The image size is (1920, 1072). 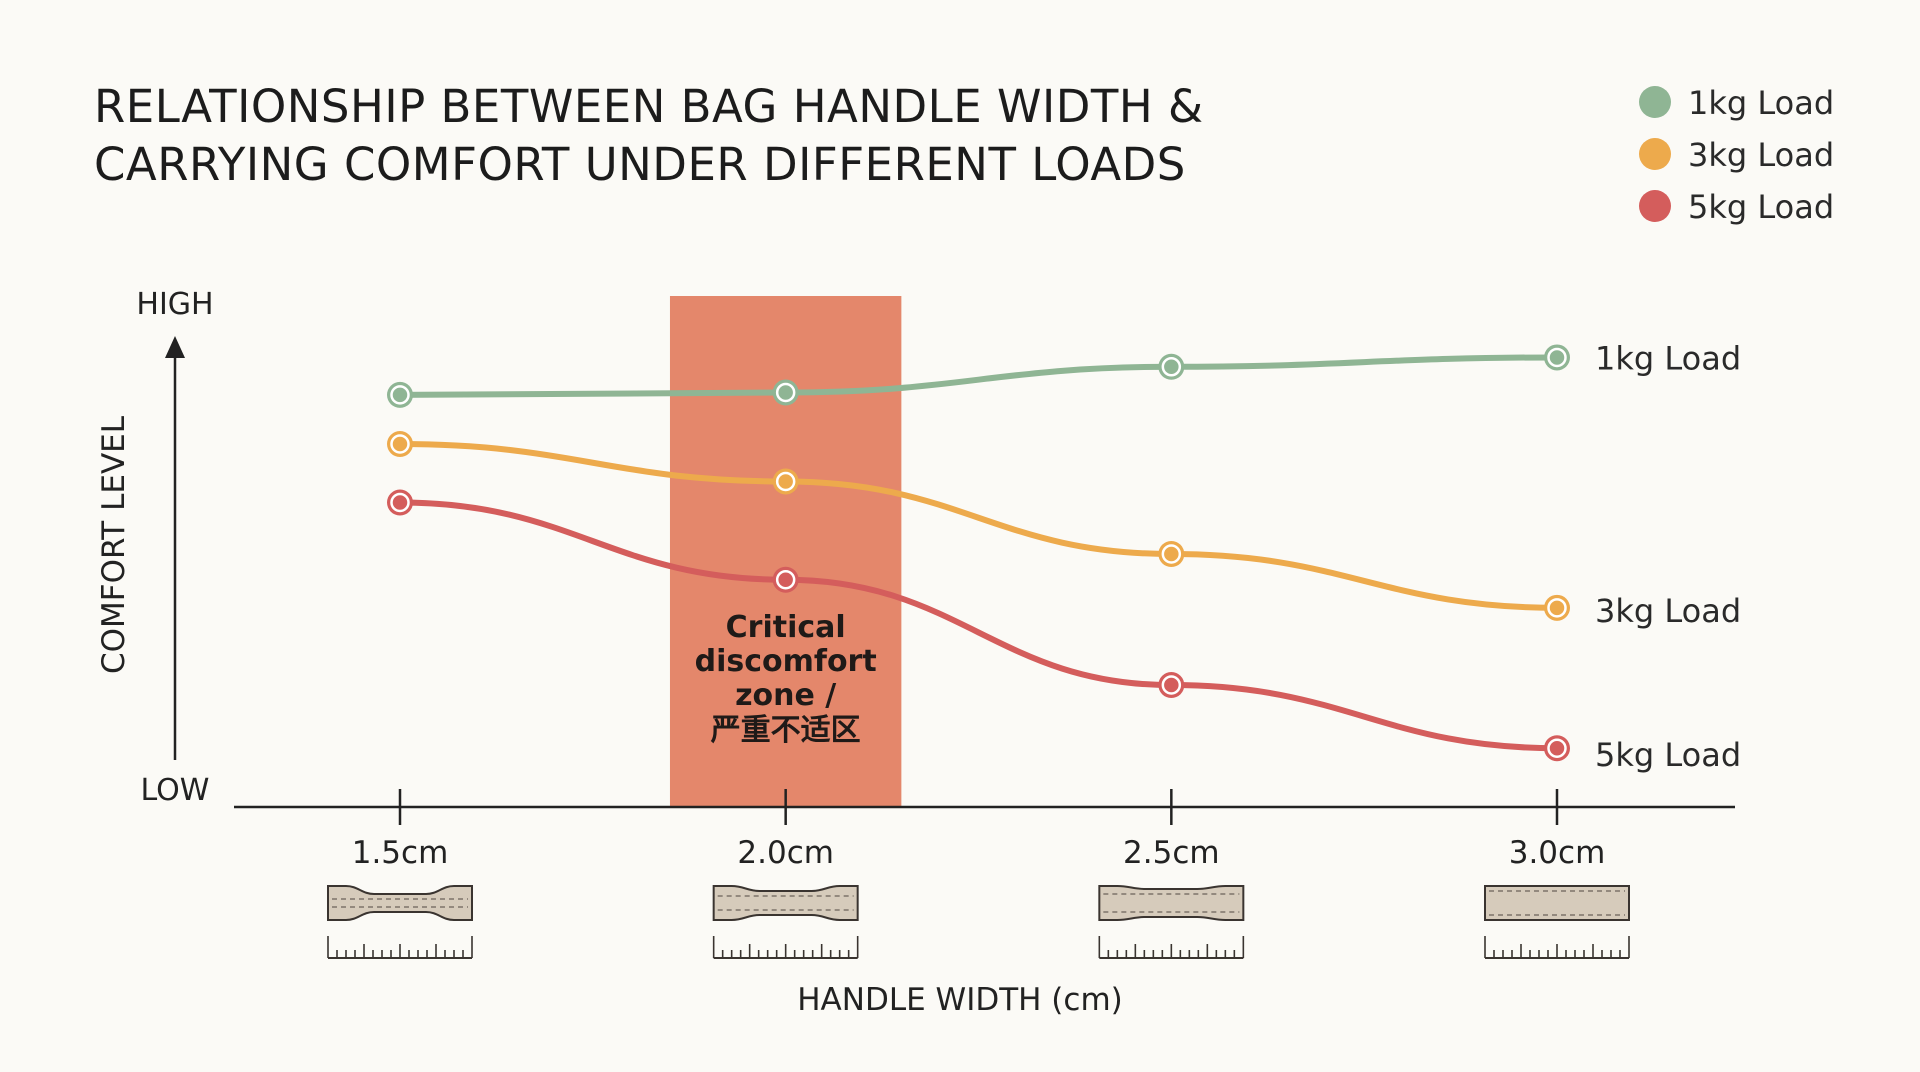 I want to click on chart-title-line-1: RELATIONSHIP BETWEEN BAG HANDLE WIDTH &, so click(x=649, y=106).